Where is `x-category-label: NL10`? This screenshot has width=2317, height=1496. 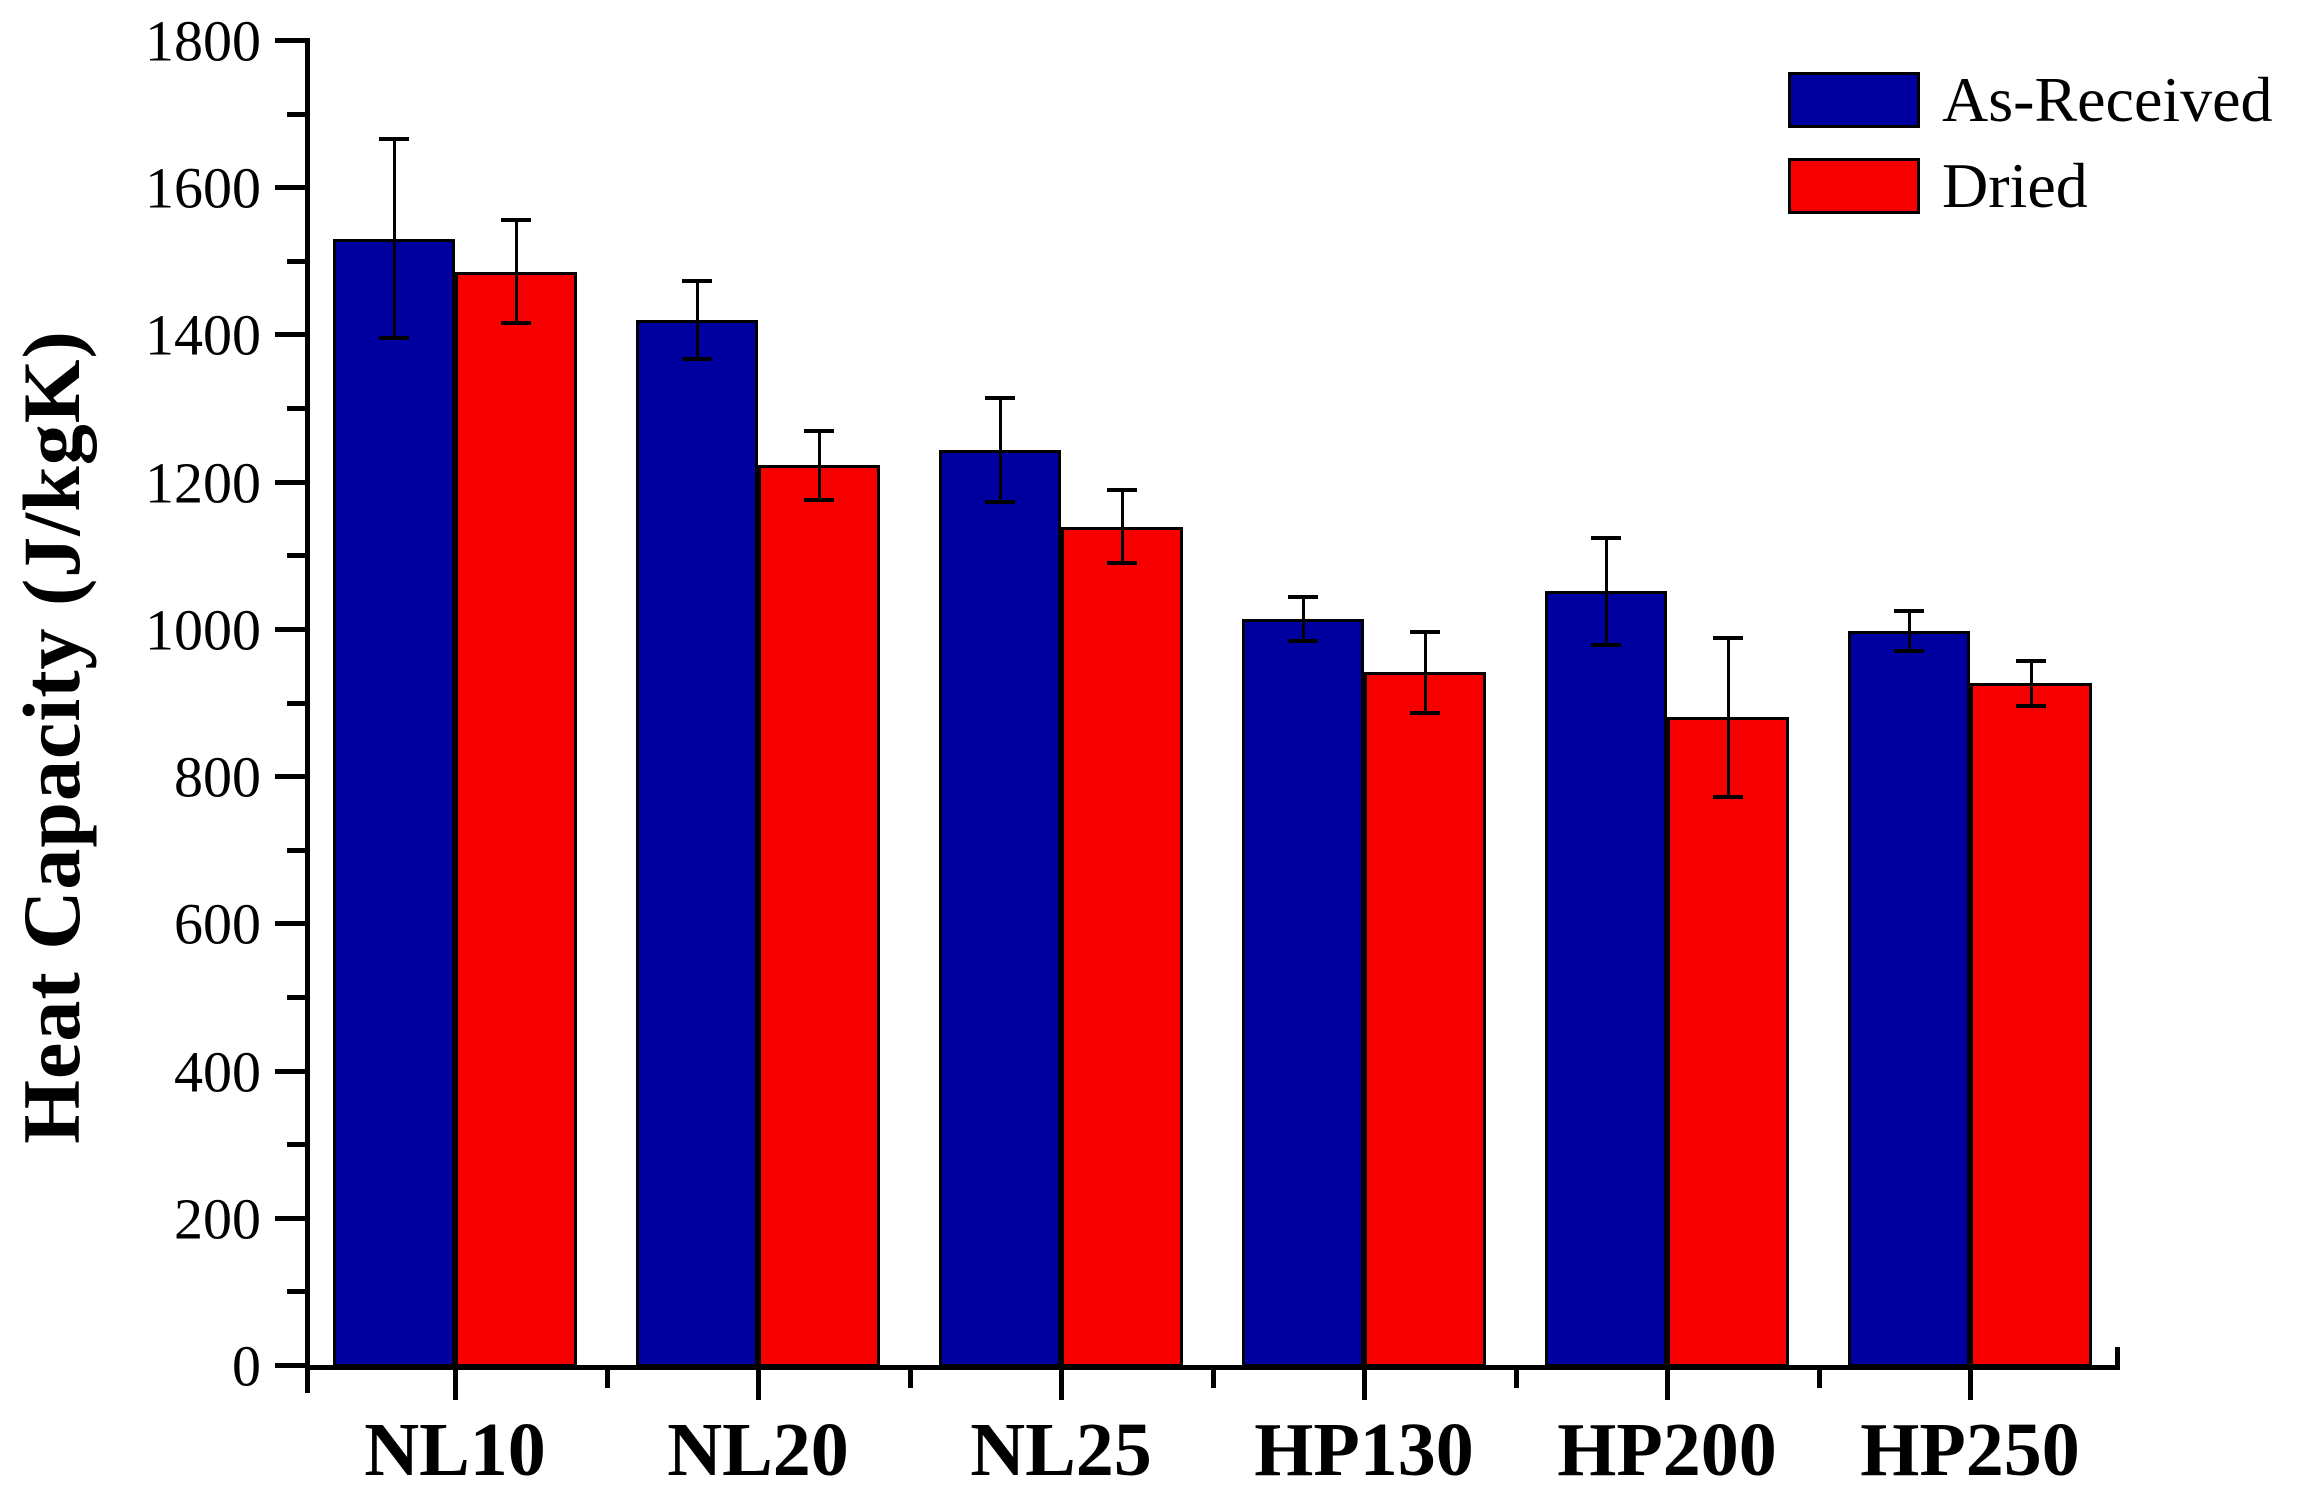
x-category-label: NL10 is located at coordinates (455, 1450).